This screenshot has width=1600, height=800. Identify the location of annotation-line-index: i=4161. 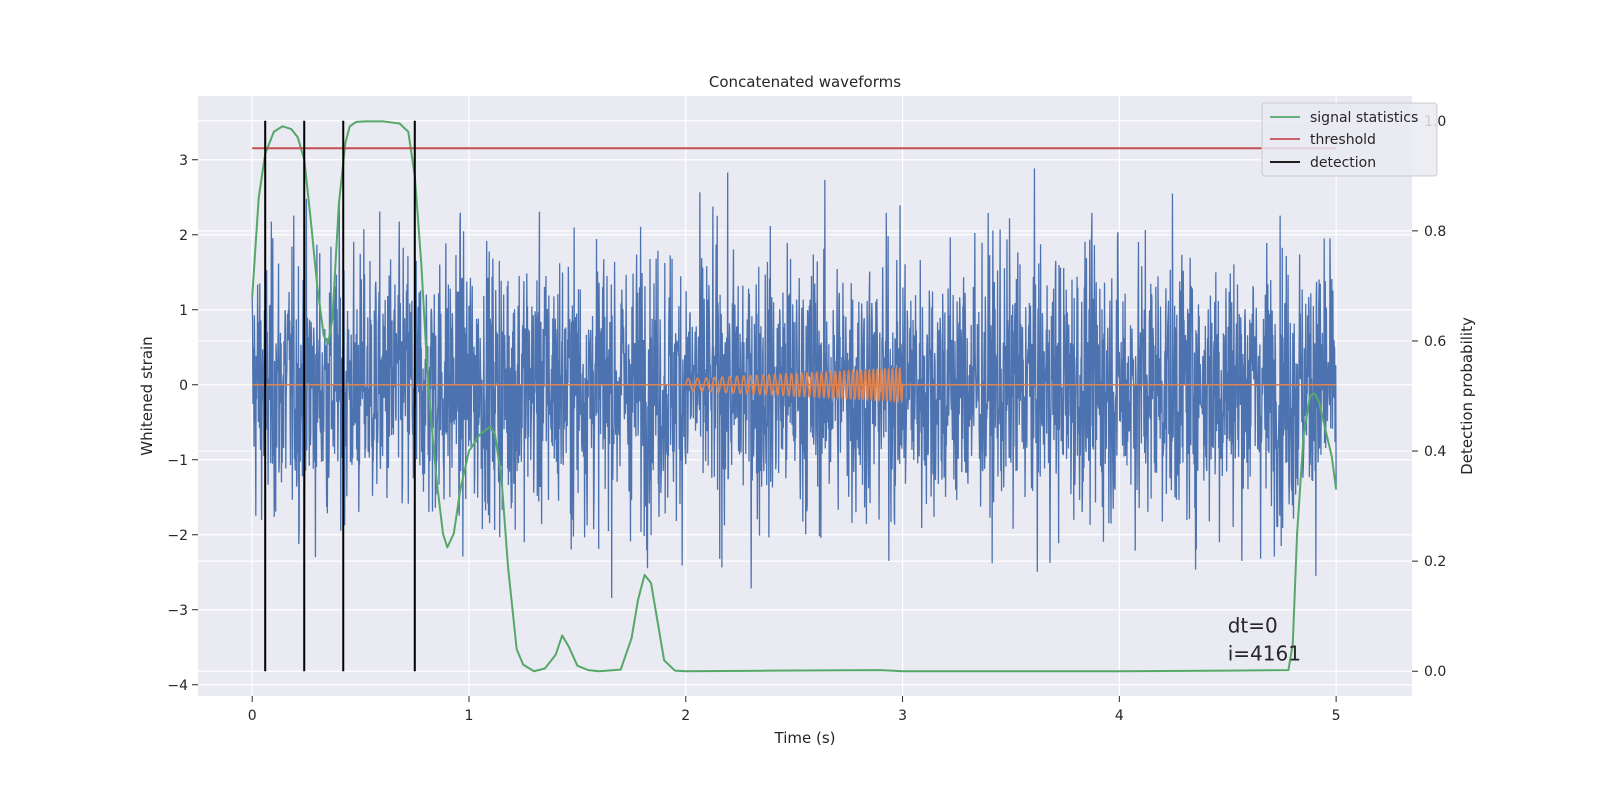
(1264, 653).